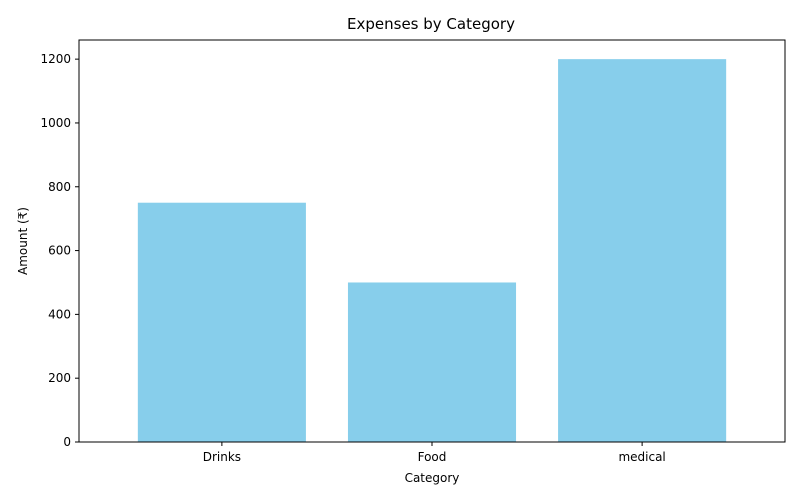 The height and width of the screenshot is (500, 800). What do you see at coordinates (55, 59) in the screenshot?
I see `y-tick-label: 1200` at bounding box center [55, 59].